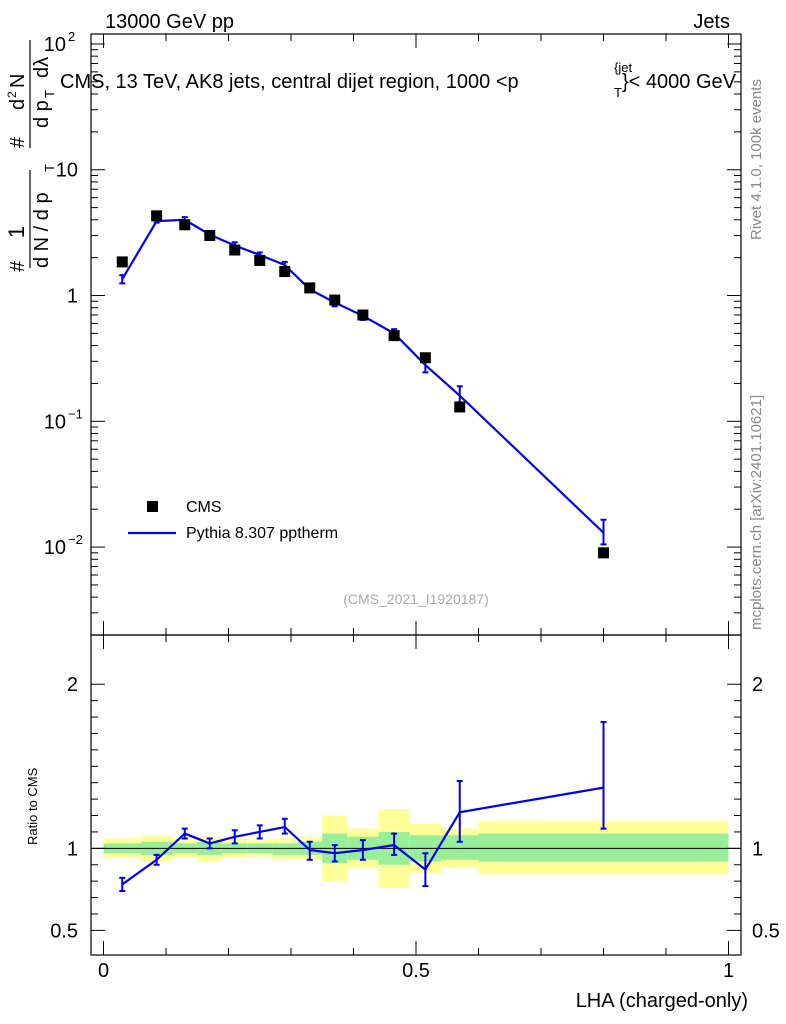  I want to click on ylabel-n: N, so click(18, 81).